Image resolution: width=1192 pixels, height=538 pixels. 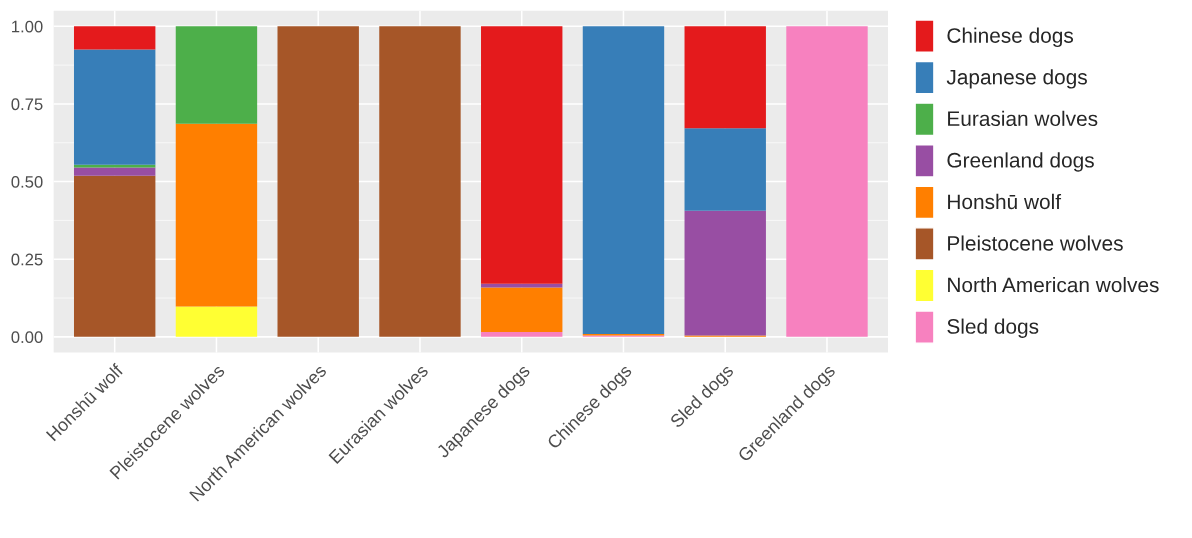 I want to click on y-tick-label: 0.50, so click(x=27, y=181).